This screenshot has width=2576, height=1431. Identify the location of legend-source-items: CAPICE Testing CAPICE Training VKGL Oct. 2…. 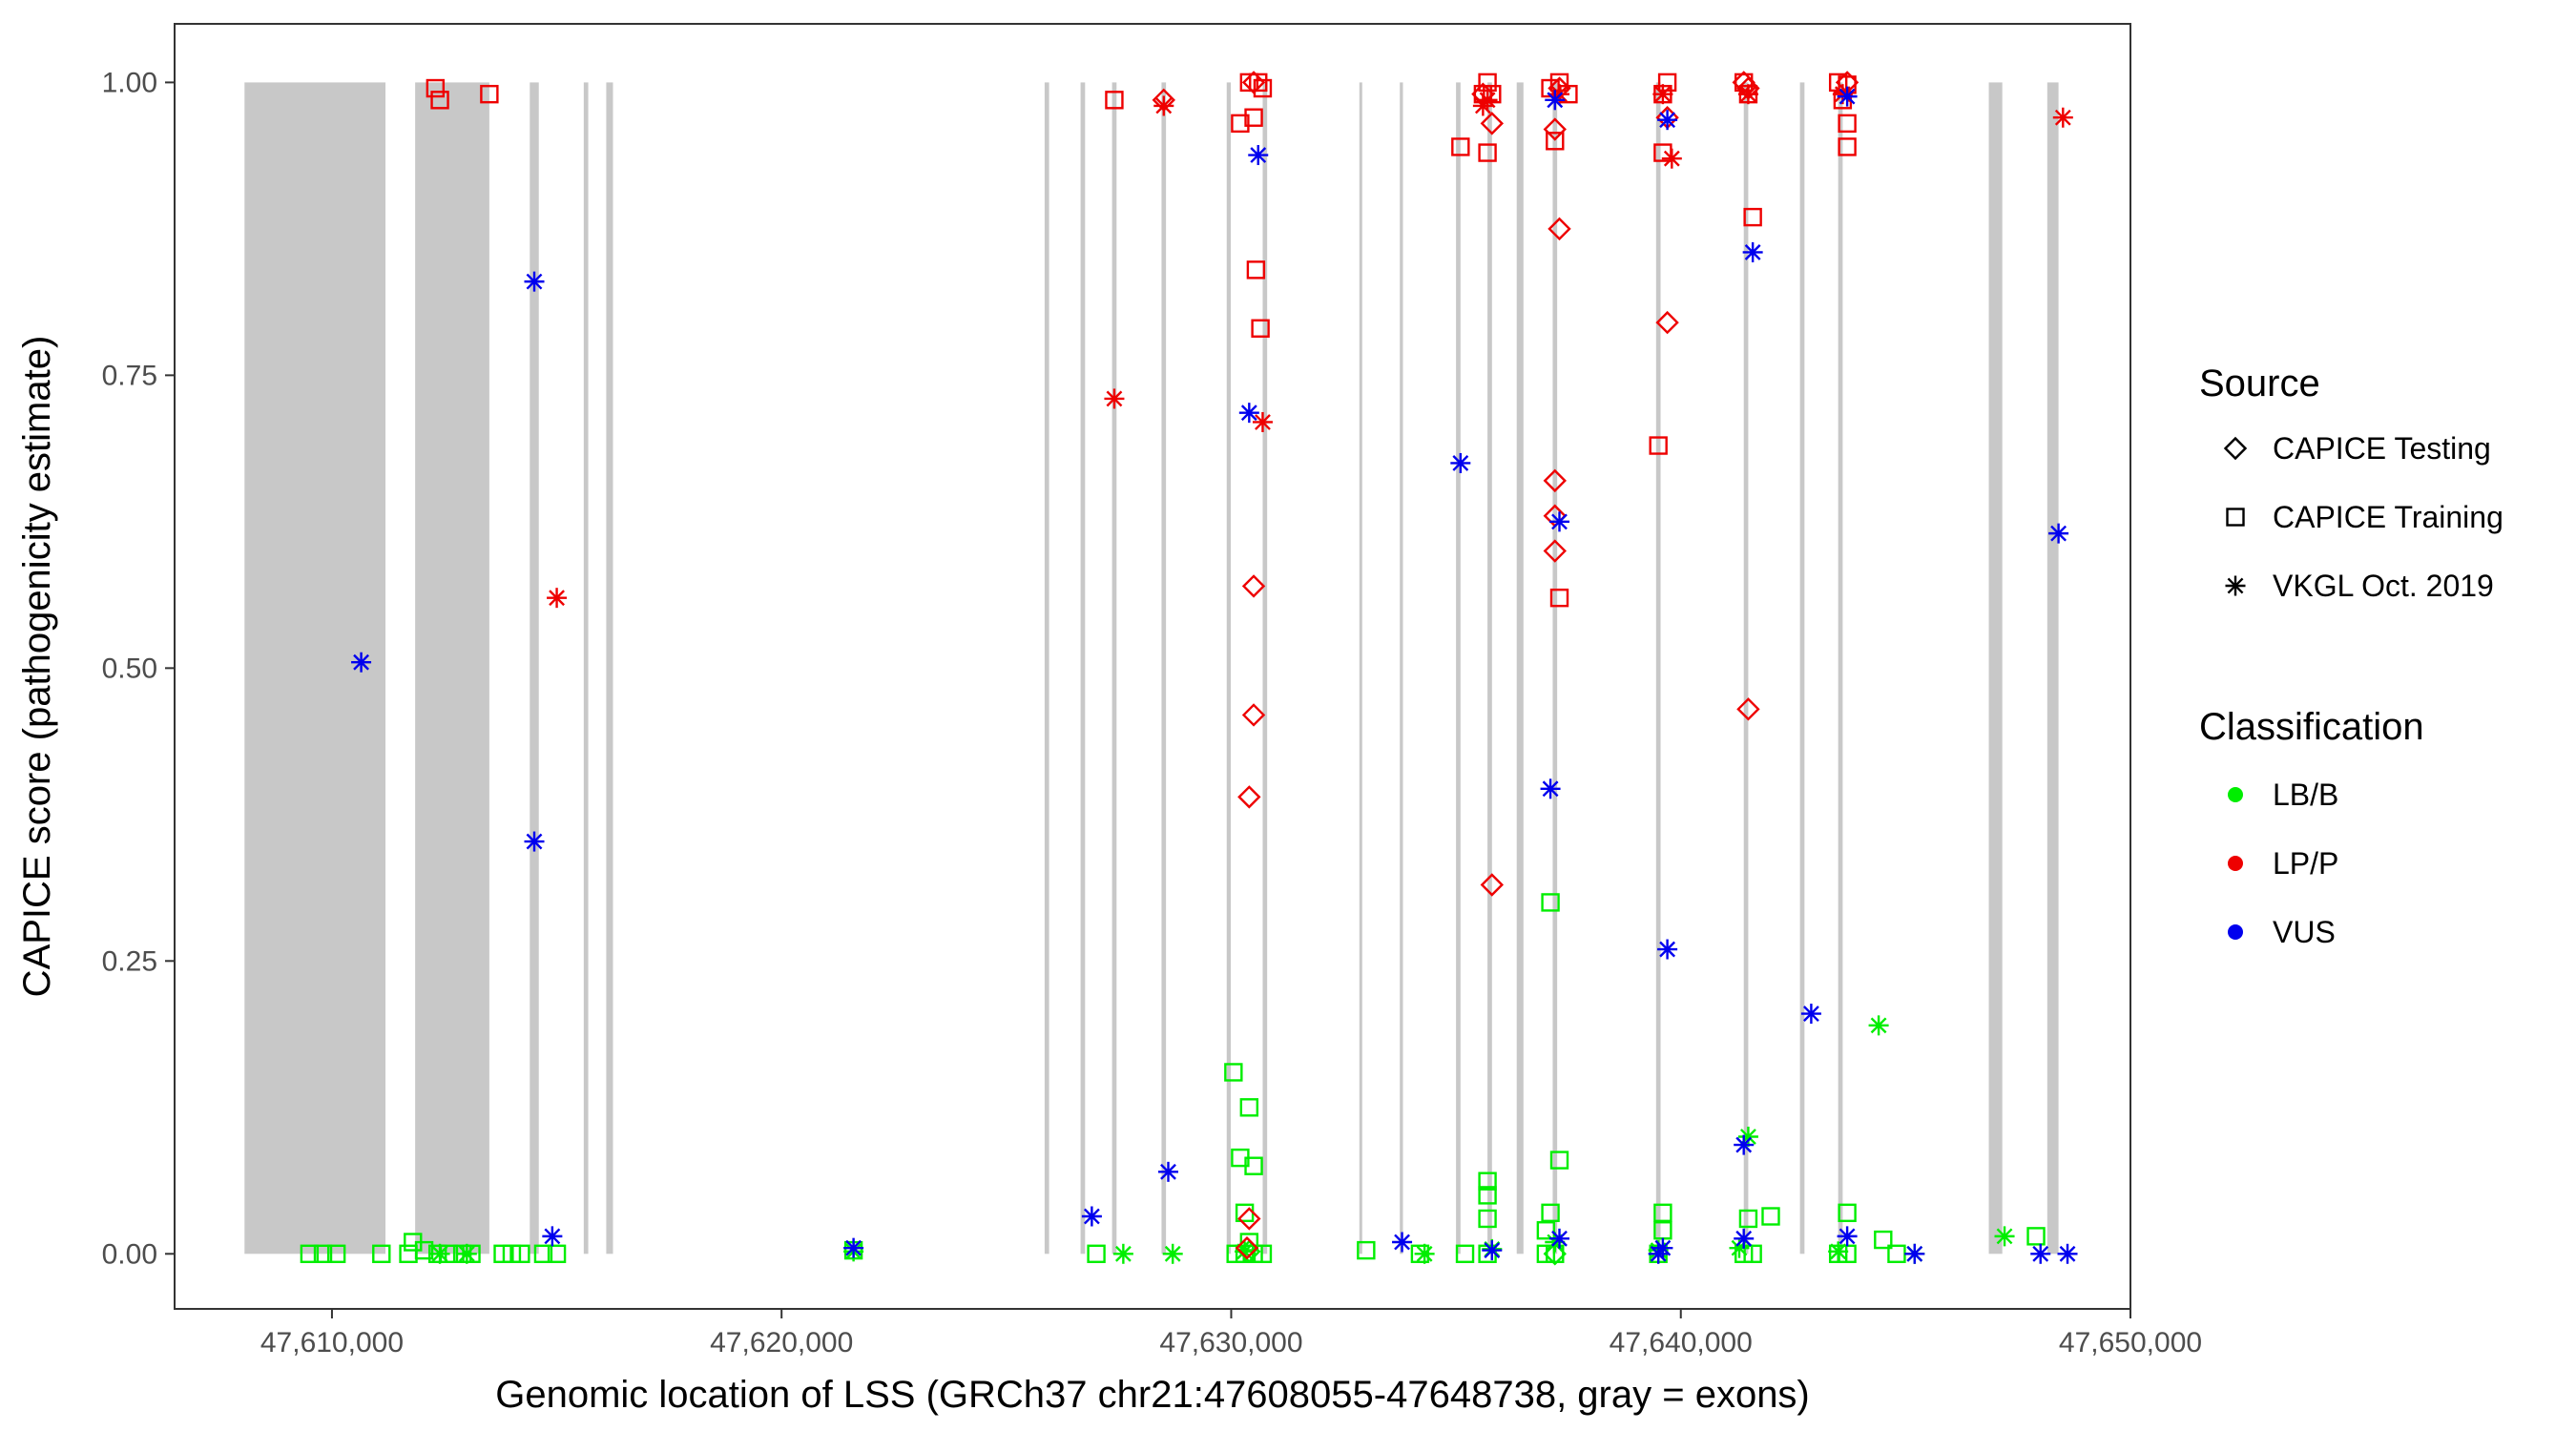
(2363, 517).